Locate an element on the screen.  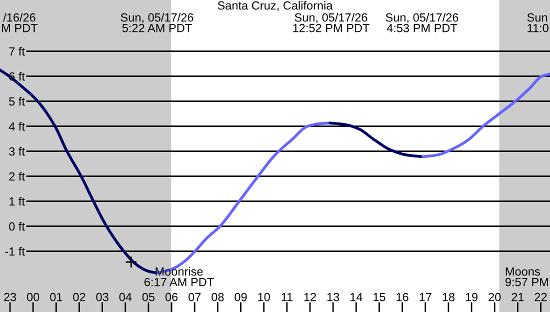
y-tick-label: 4 ft is located at coordinates (16, 126).